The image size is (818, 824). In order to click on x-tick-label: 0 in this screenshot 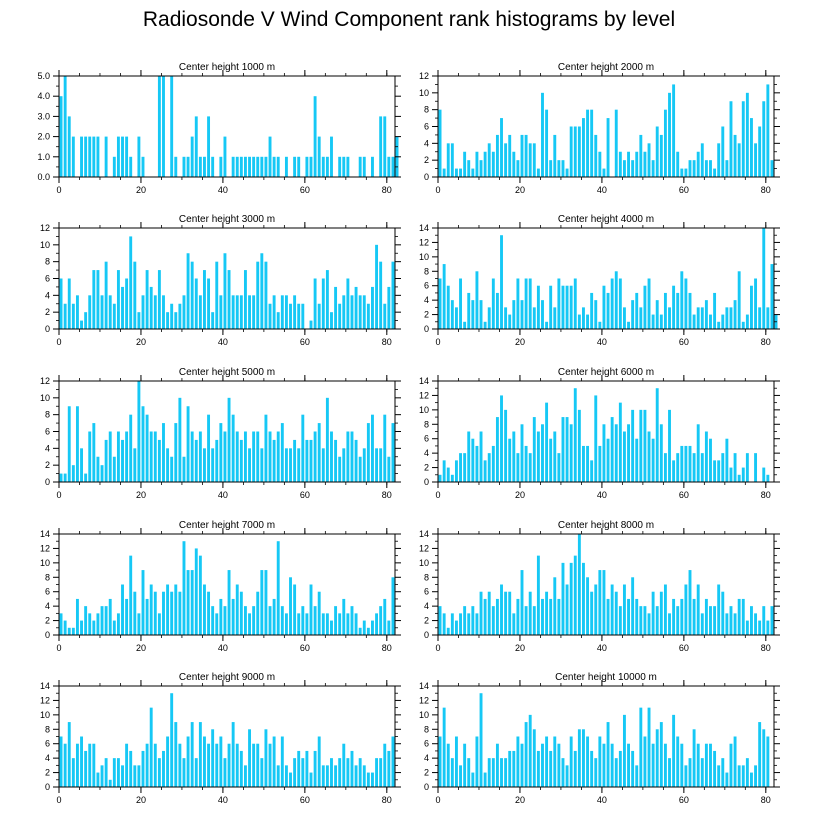, I will do `click(58, 648)`.